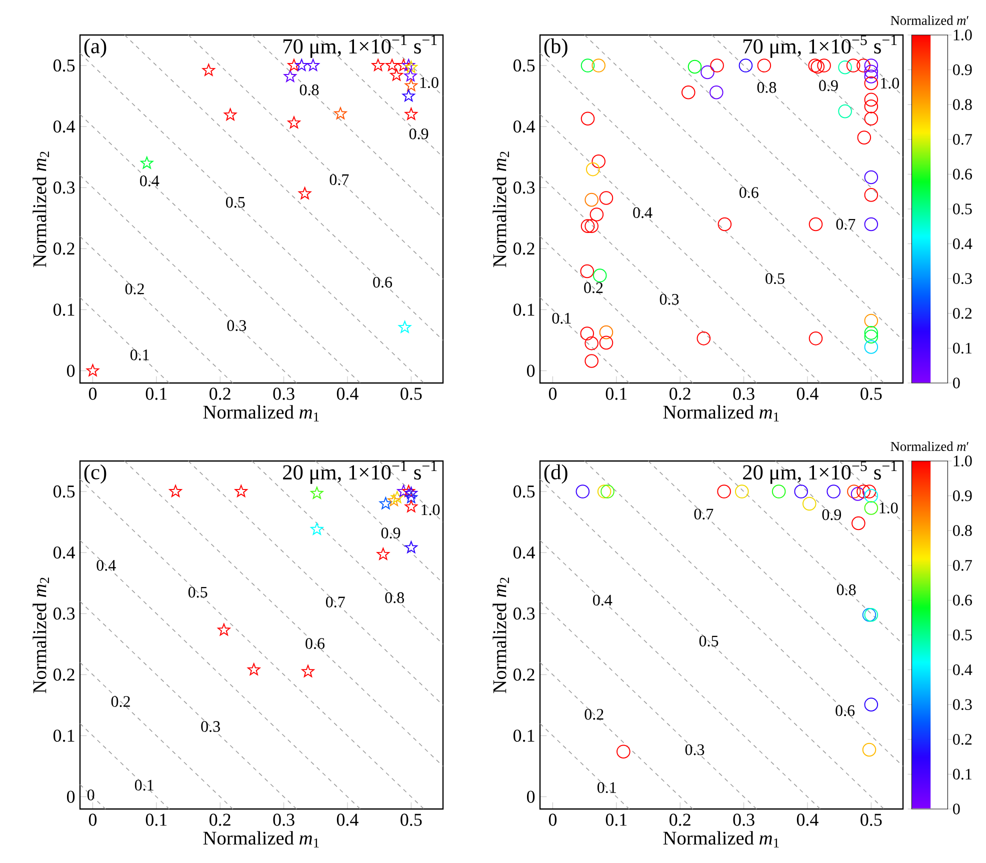 This screenshot has width=986, height=863. Describe the element at coordinates (283, 394) in the screenshot. I see `x-tick-label: 0.3` at that location.